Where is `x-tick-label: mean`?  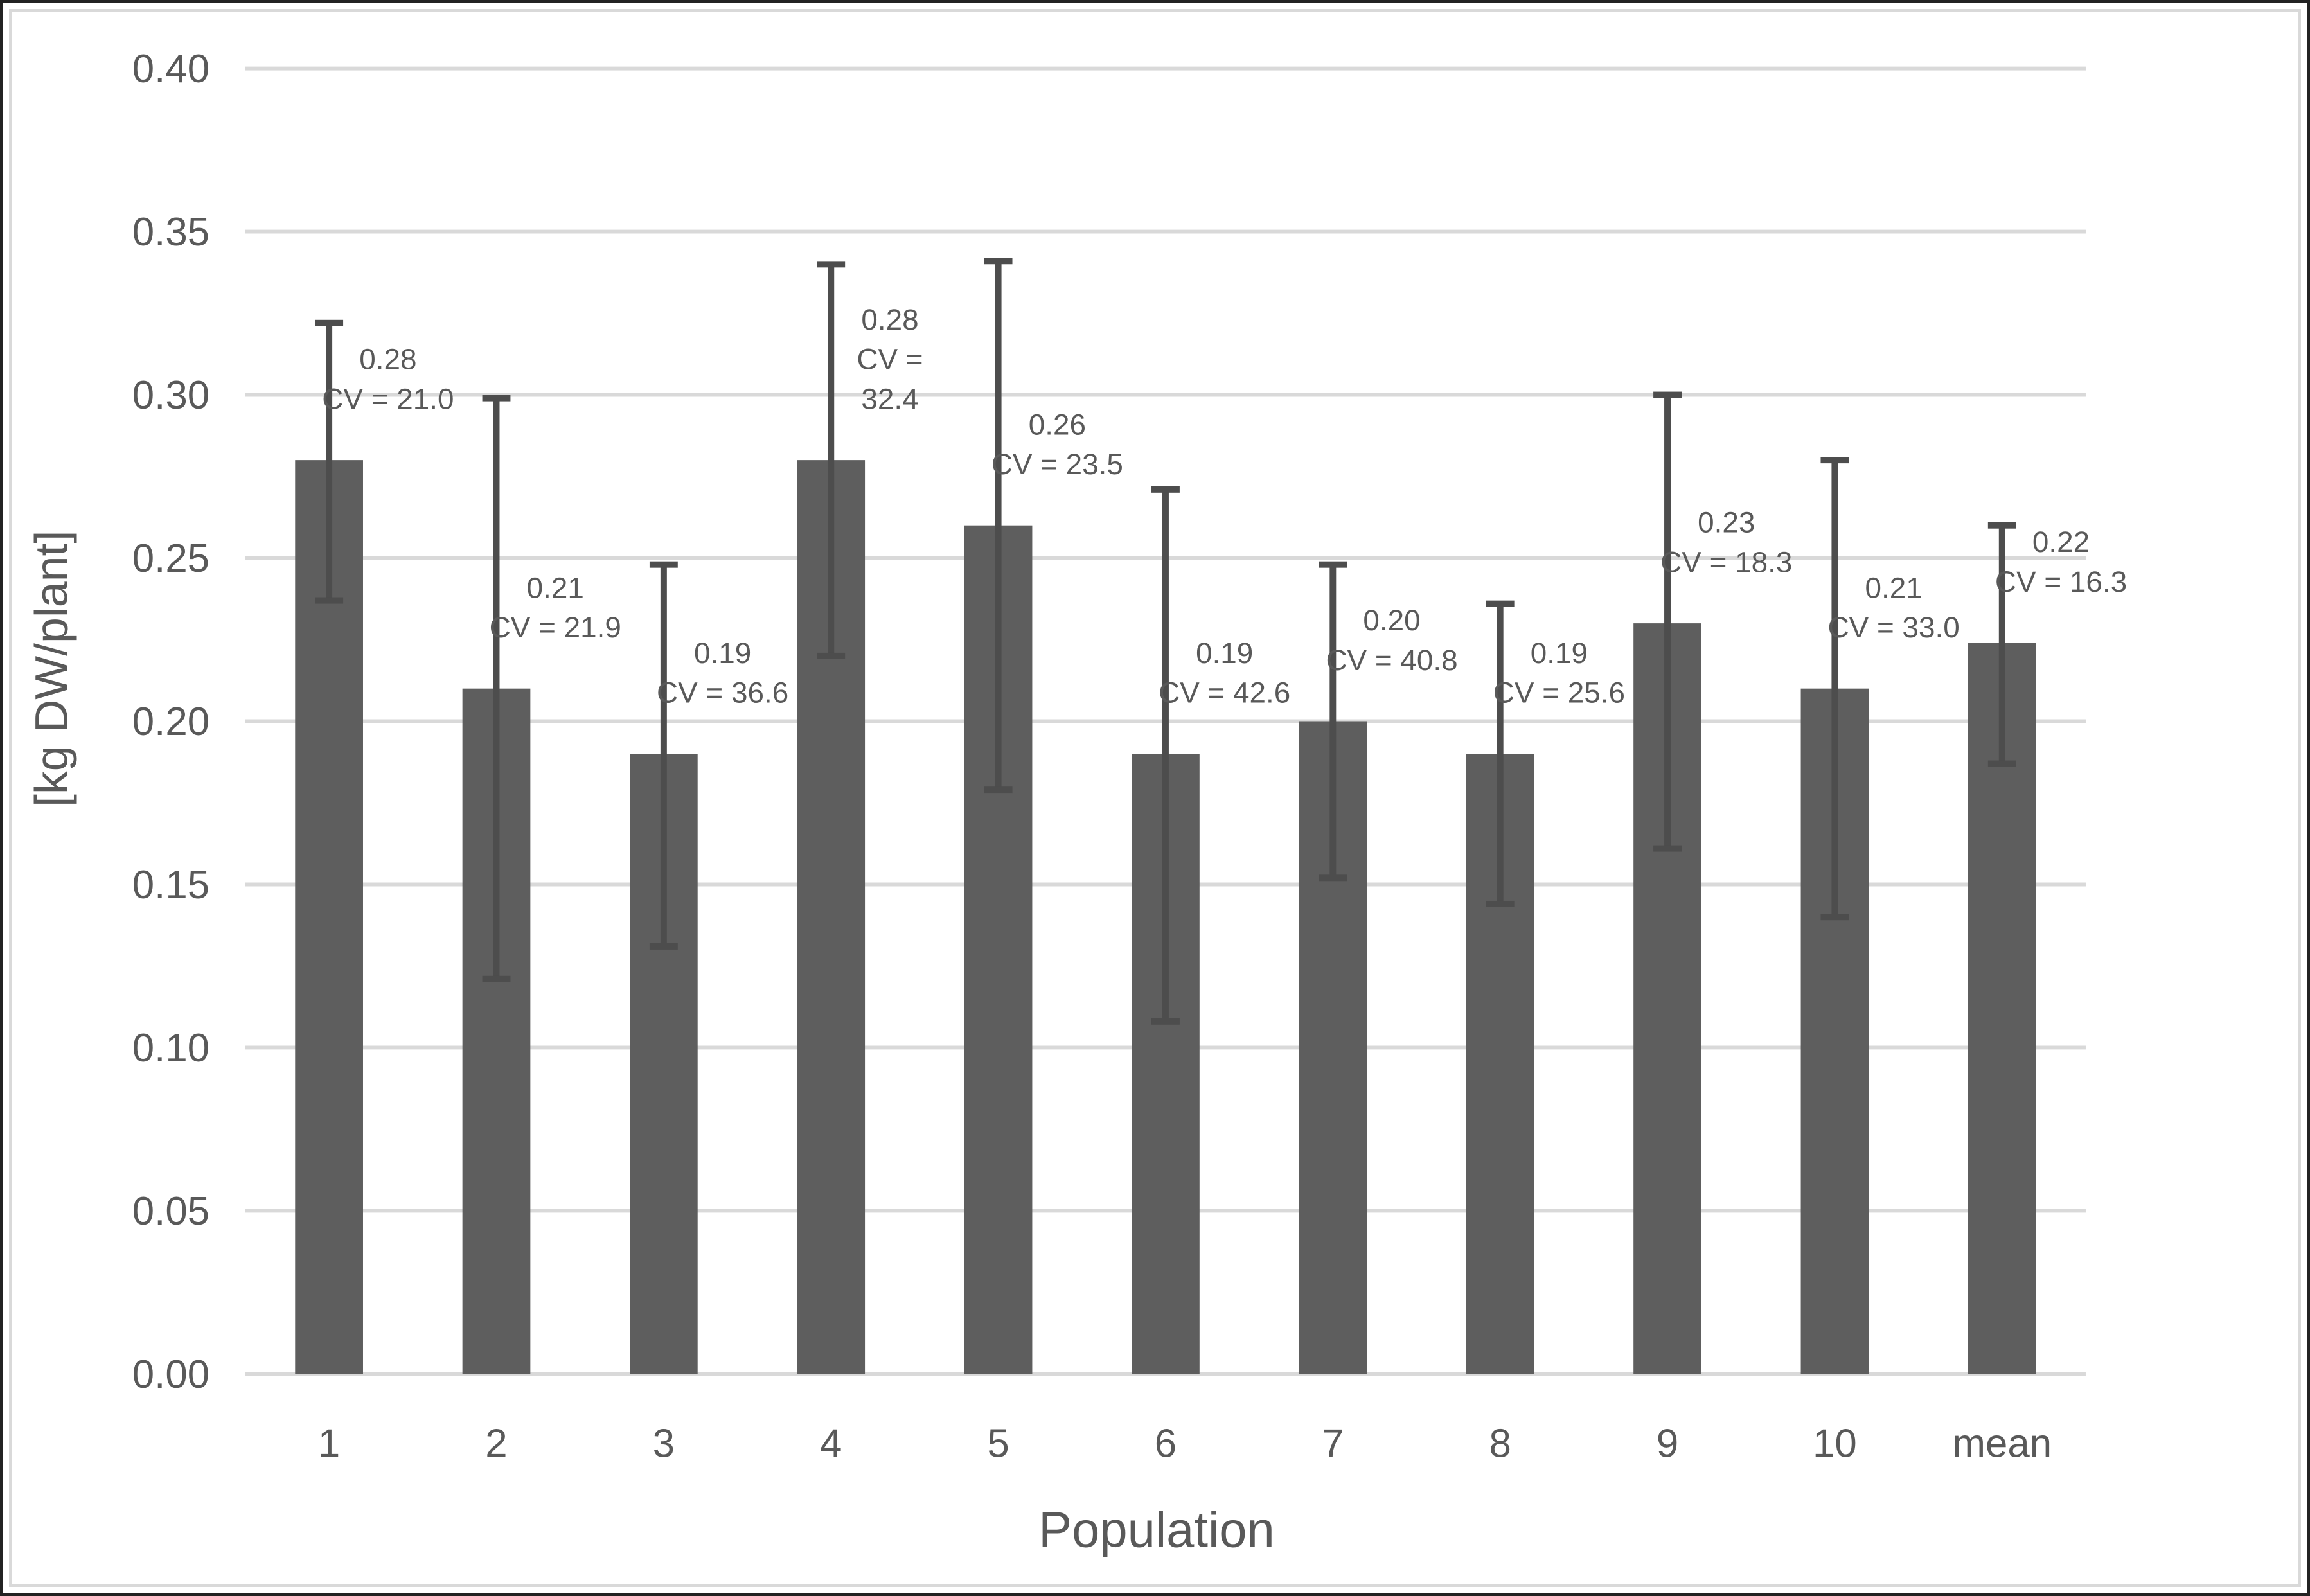 x-tick-label: mean is located at coordinates (2002, 1444).